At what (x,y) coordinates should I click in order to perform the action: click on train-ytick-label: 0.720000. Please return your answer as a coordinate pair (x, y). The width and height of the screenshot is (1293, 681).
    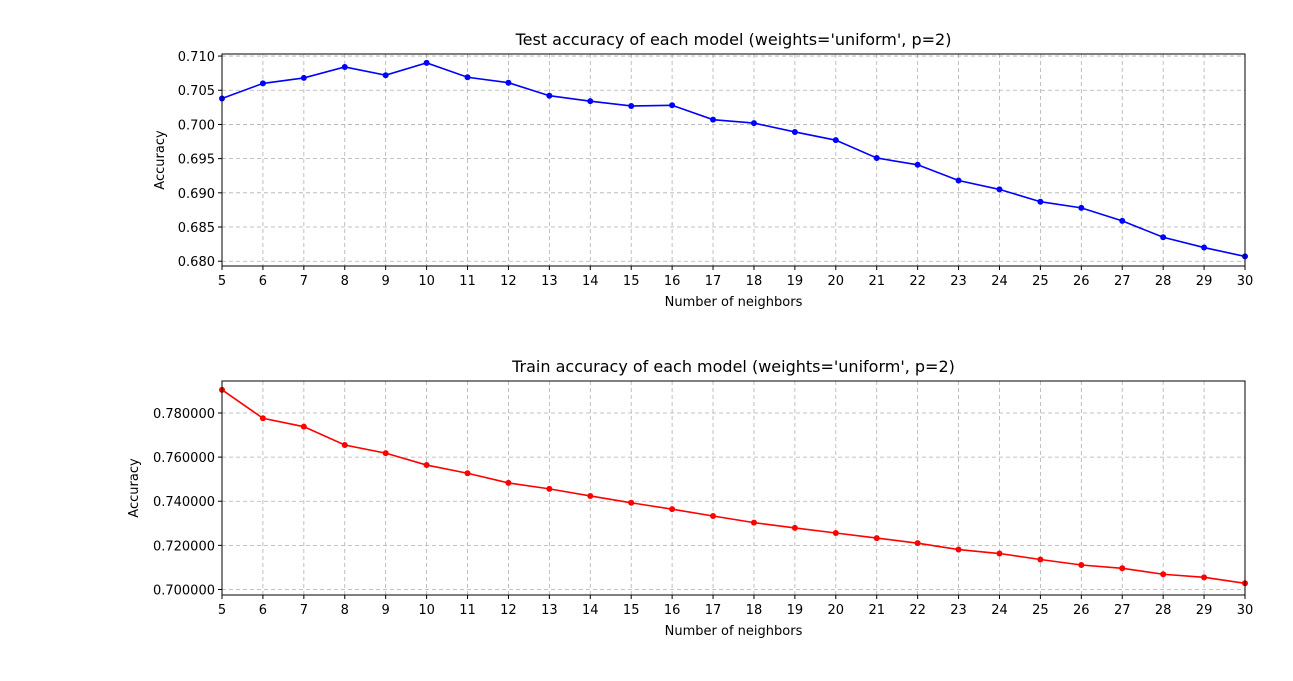
    Looking at the image, I should click on (184, 546).